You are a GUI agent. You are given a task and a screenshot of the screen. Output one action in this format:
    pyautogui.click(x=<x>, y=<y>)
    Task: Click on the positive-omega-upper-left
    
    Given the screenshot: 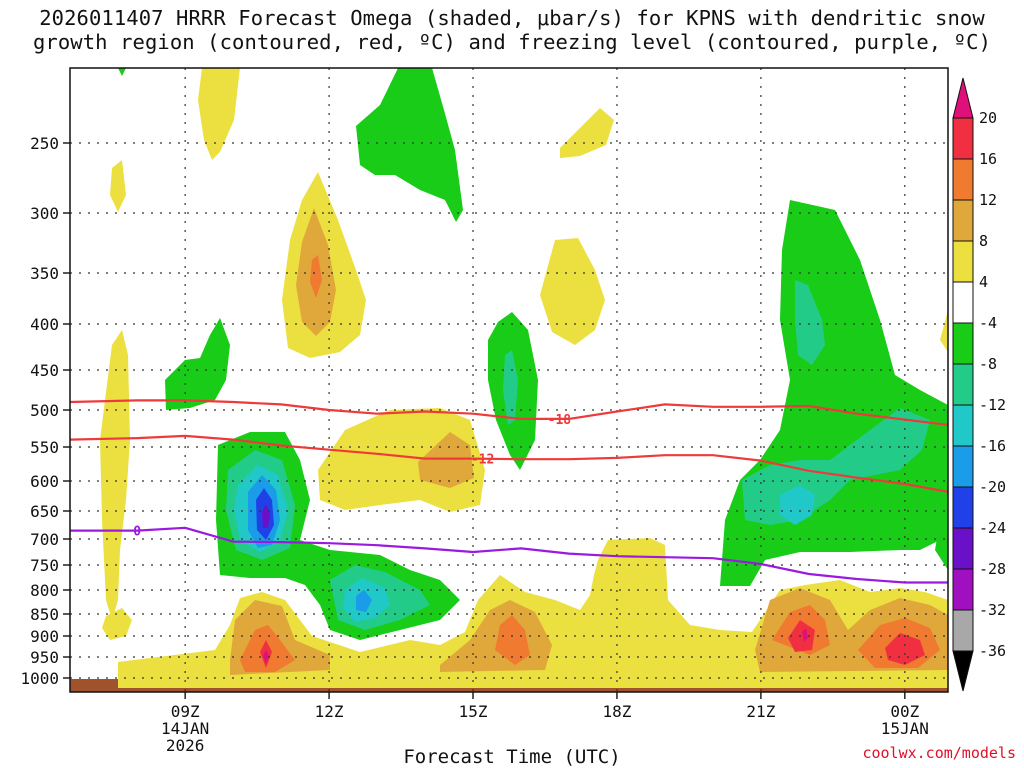 What is the action you would take?
    pyautogui.click(x=219, y=114)
    